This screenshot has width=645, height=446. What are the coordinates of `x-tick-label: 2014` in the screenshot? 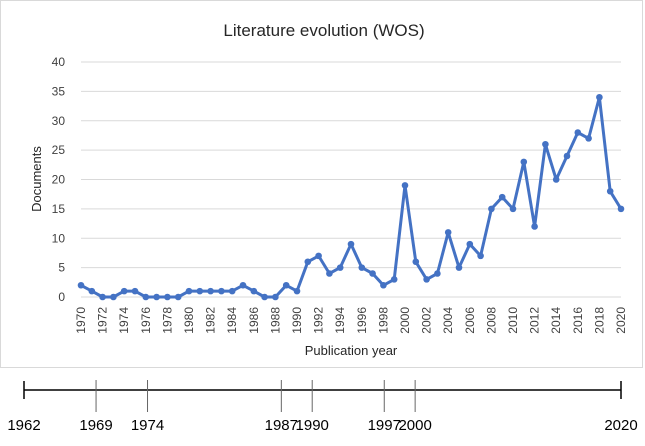 It's located at (556, 320).